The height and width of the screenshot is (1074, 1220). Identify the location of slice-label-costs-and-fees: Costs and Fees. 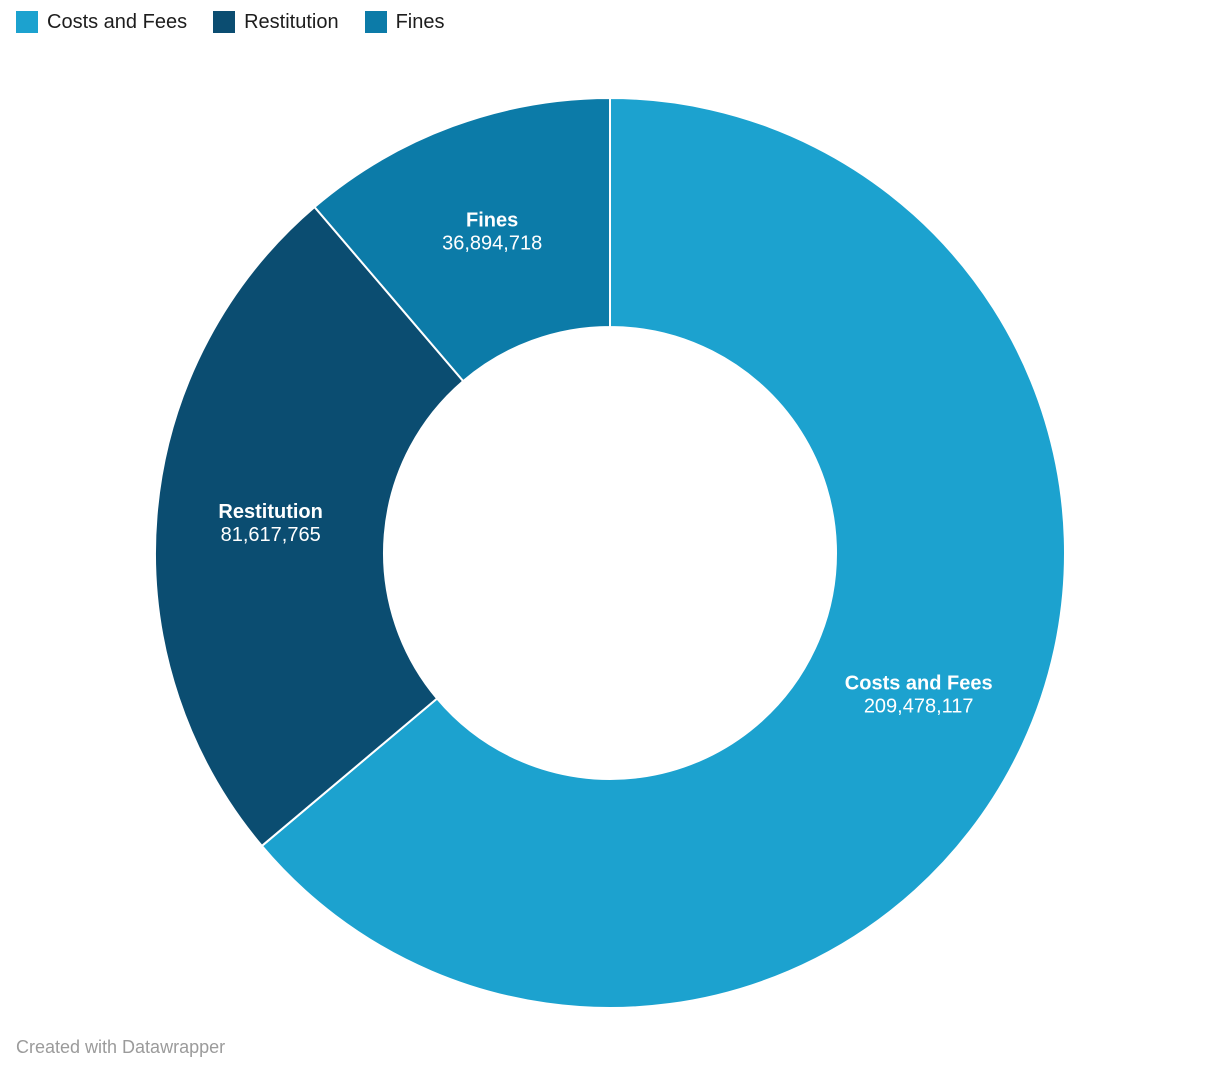
(919, 684).